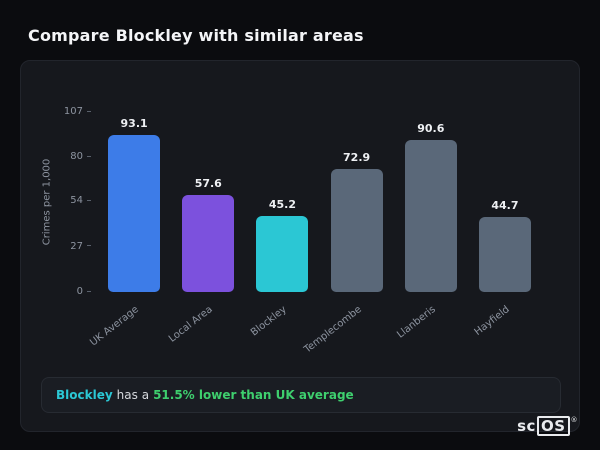  I want to click on bar-column: 72.9, so click(357, 202).